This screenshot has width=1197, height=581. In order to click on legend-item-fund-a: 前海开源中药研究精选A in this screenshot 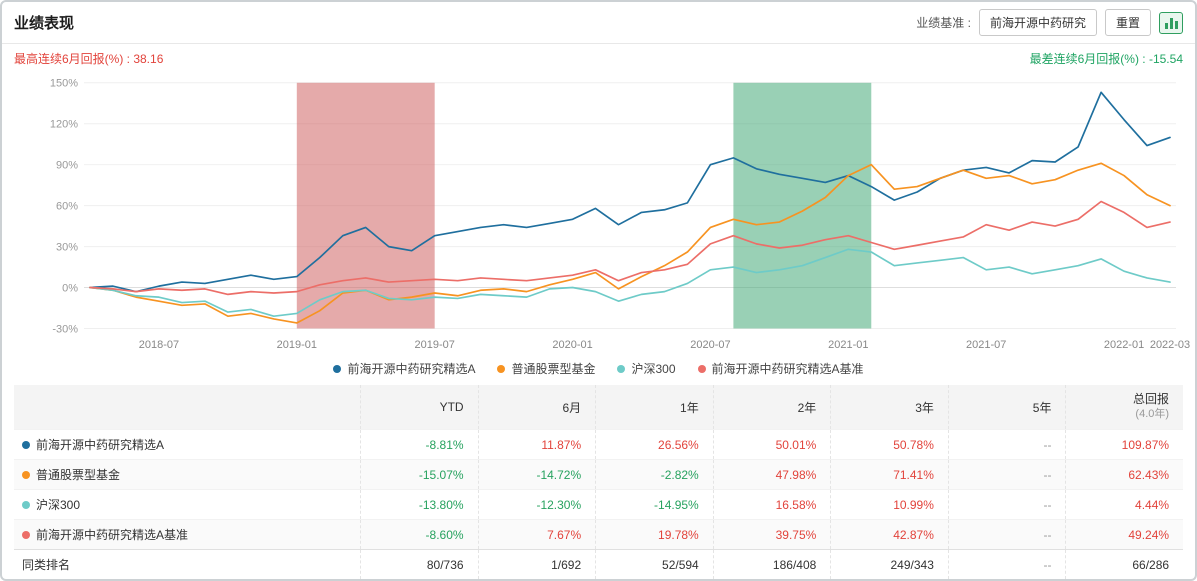, I will do `click(404, 368)`.